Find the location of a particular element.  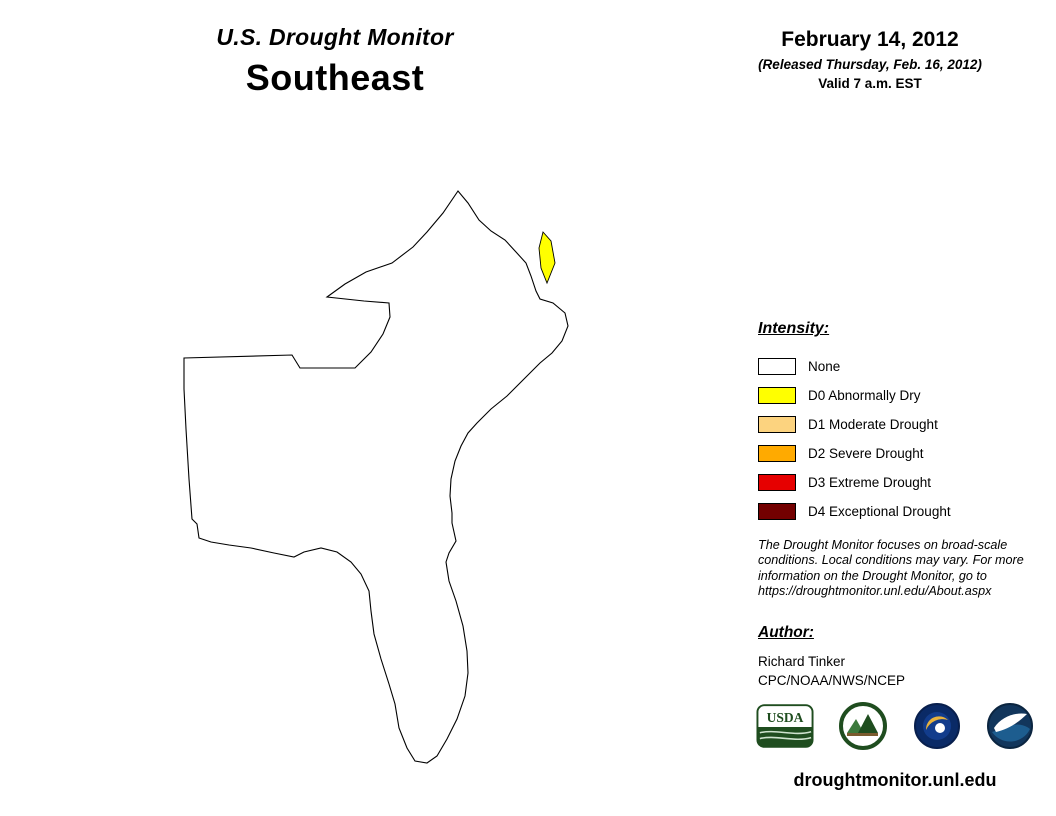

title-block: U.S. Drought Monitor Southeast is located at coordinates (335, 61).